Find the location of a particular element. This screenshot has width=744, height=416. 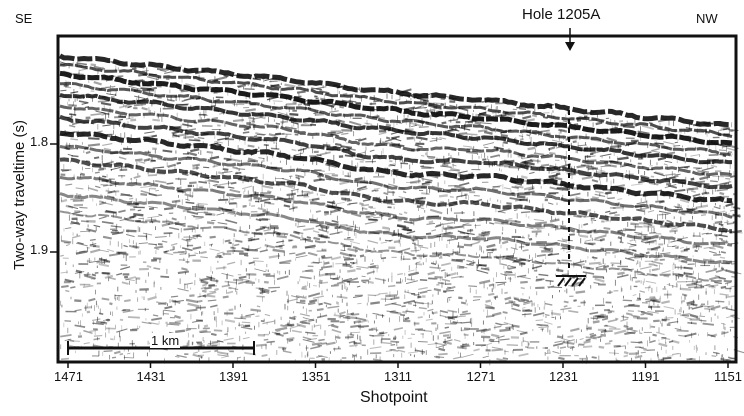

x-tick-label: 1311 is located at coordinates (398, 376).